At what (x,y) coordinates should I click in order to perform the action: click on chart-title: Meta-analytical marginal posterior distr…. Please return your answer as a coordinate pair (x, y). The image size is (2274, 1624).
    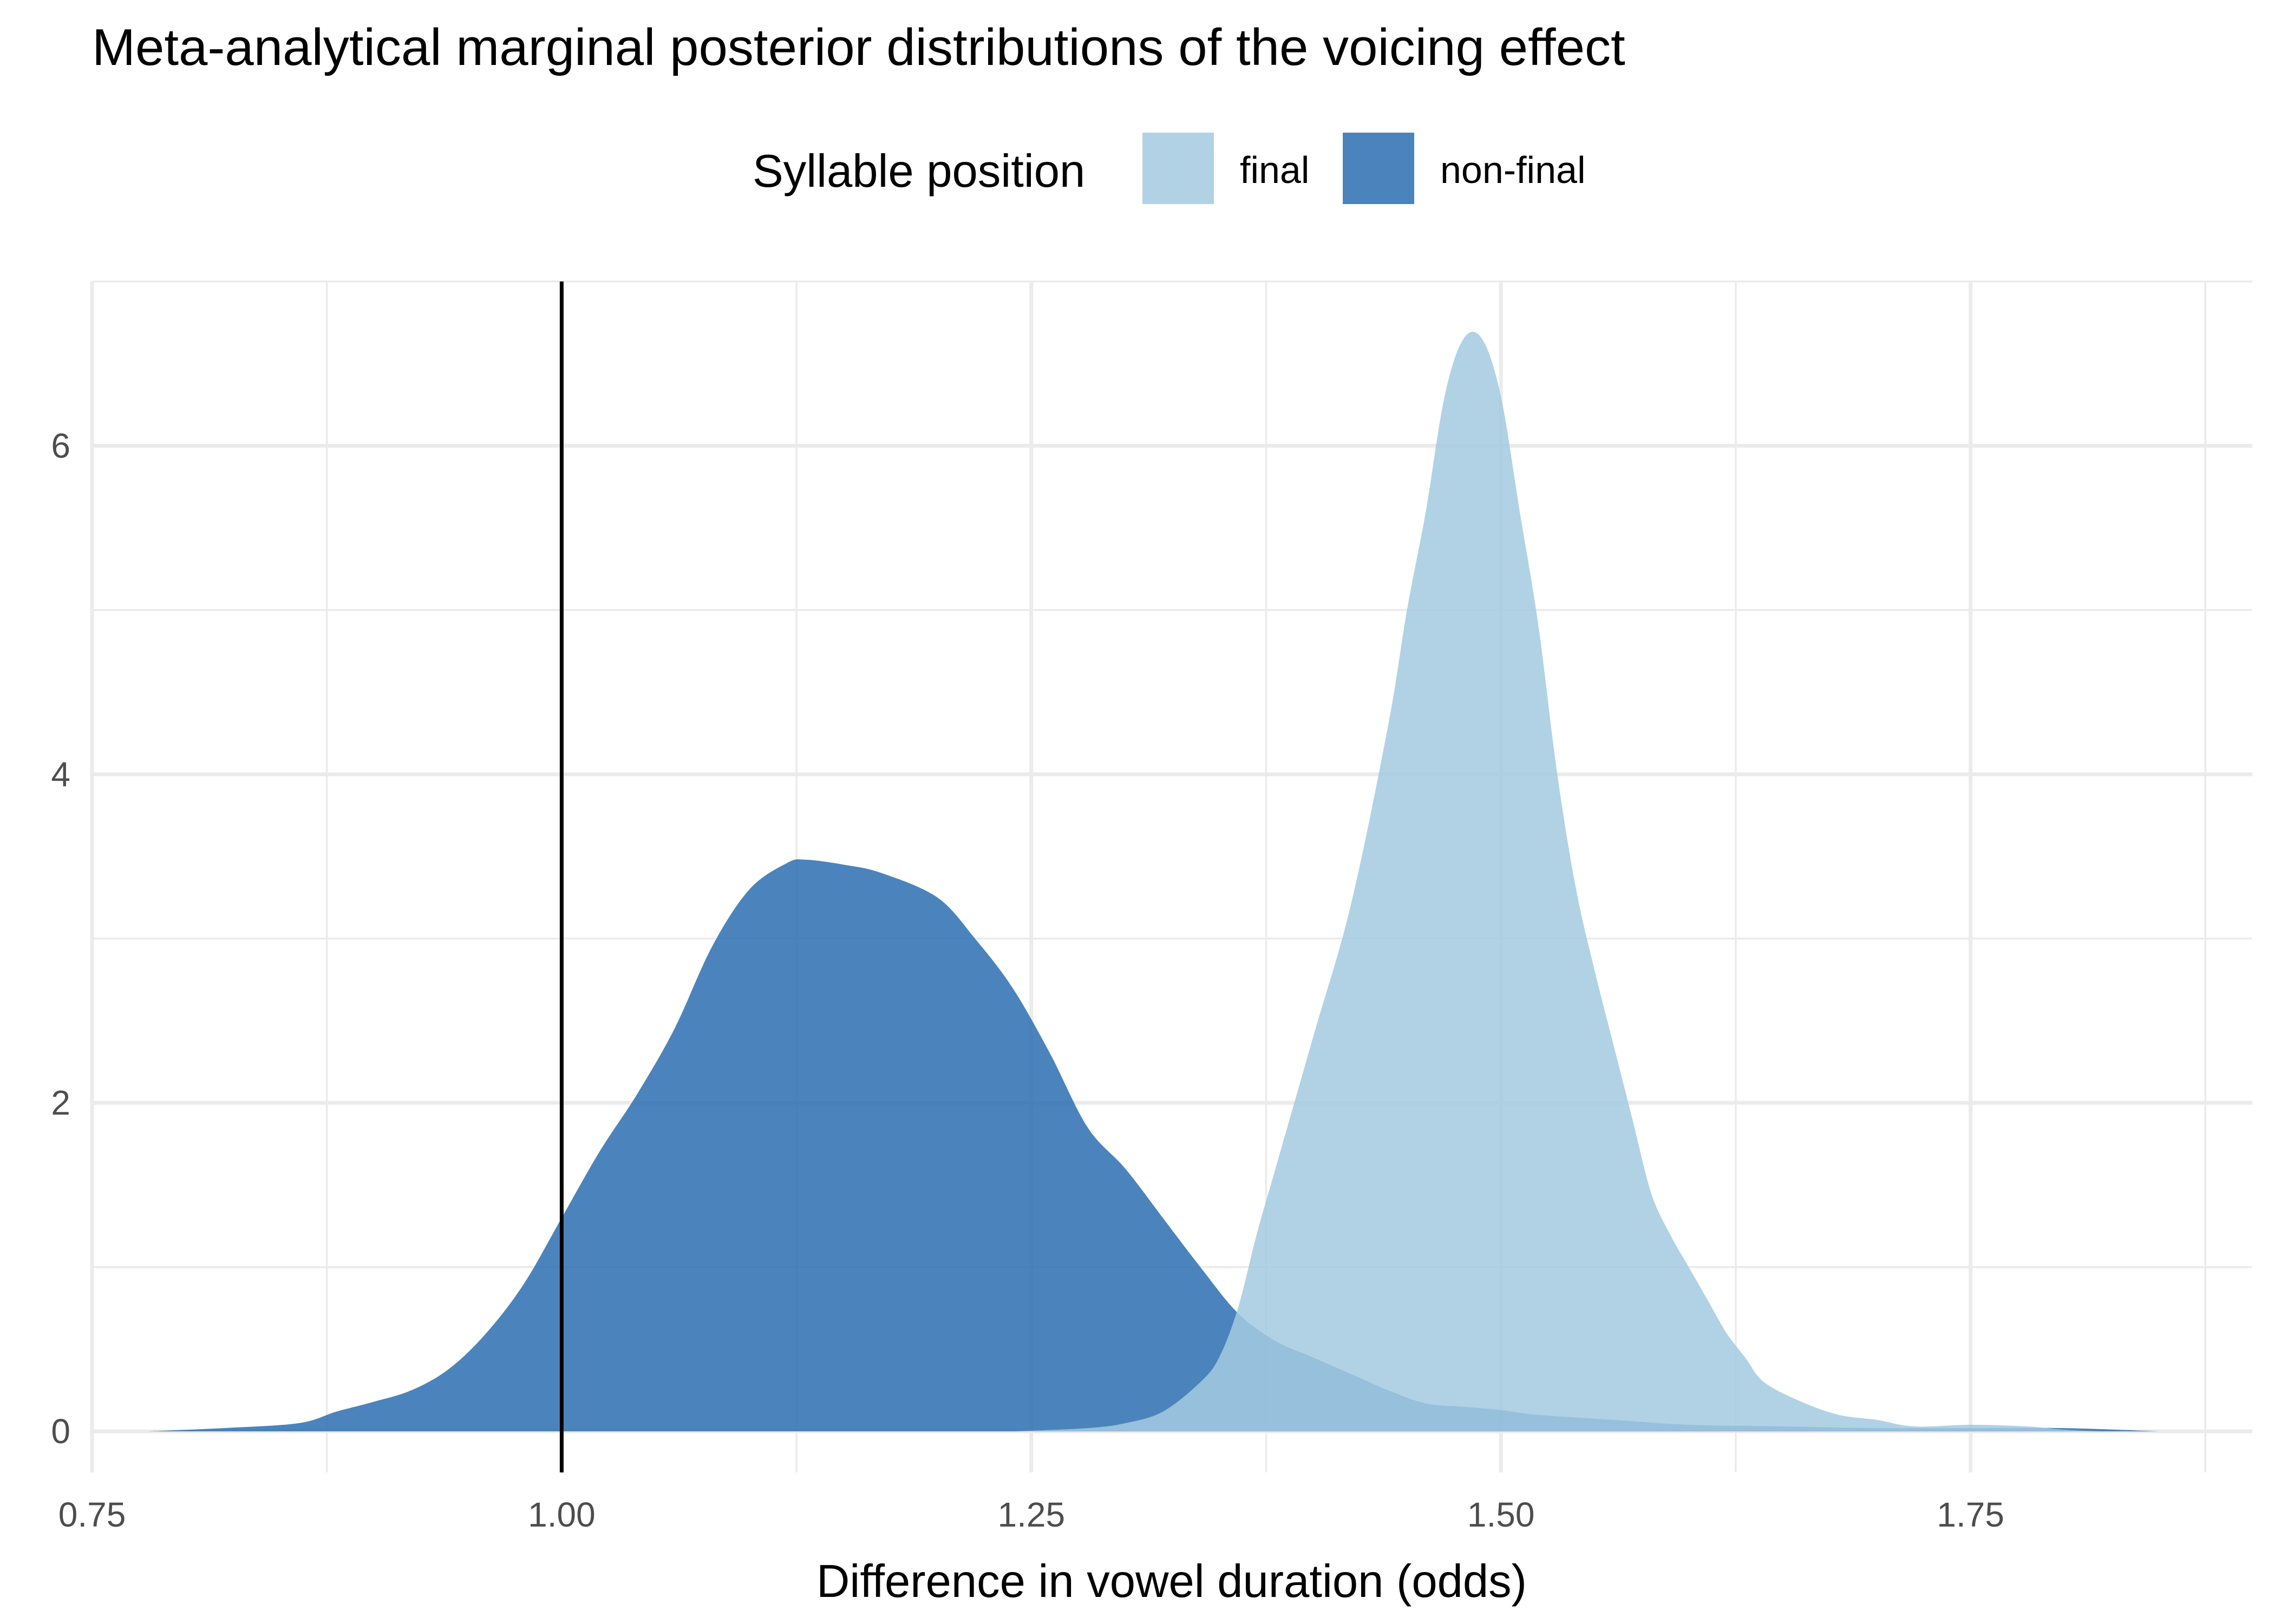
    Looking at the image, I should click on (859, 47).